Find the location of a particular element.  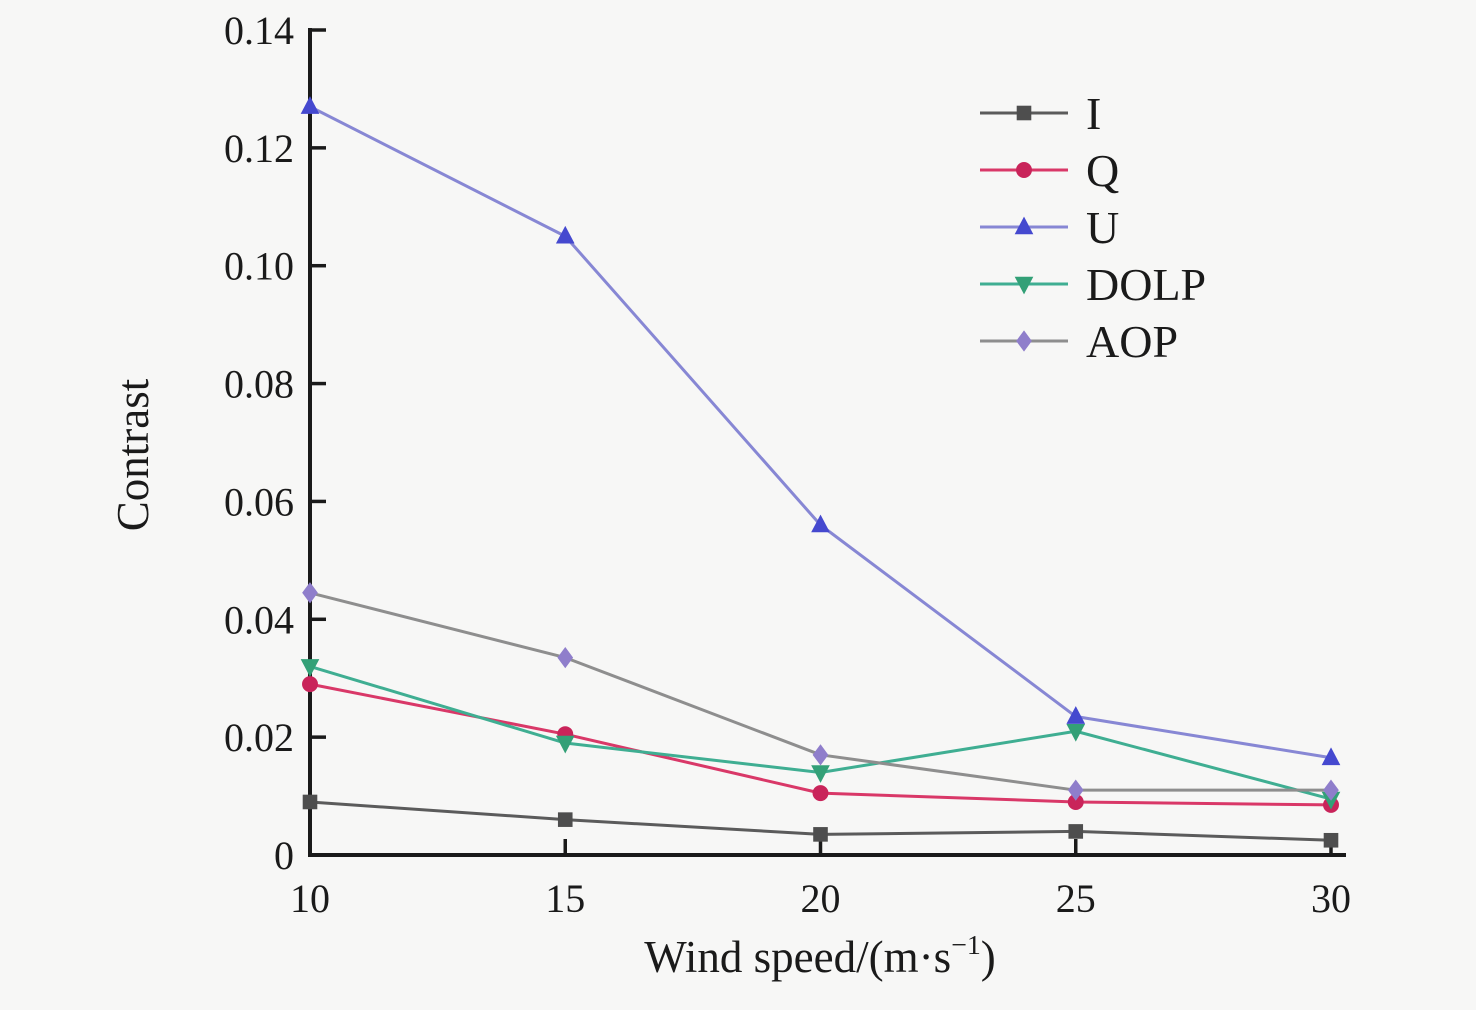

legend-label-u: U is located at coordinates (1102, 227).